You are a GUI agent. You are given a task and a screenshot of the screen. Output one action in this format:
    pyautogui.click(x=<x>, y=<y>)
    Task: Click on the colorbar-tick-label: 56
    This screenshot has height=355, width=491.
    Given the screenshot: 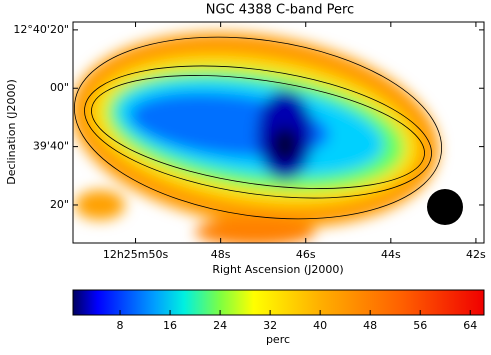 What is the action you would take?
    pyautogui.click(x=420, y=325)
    